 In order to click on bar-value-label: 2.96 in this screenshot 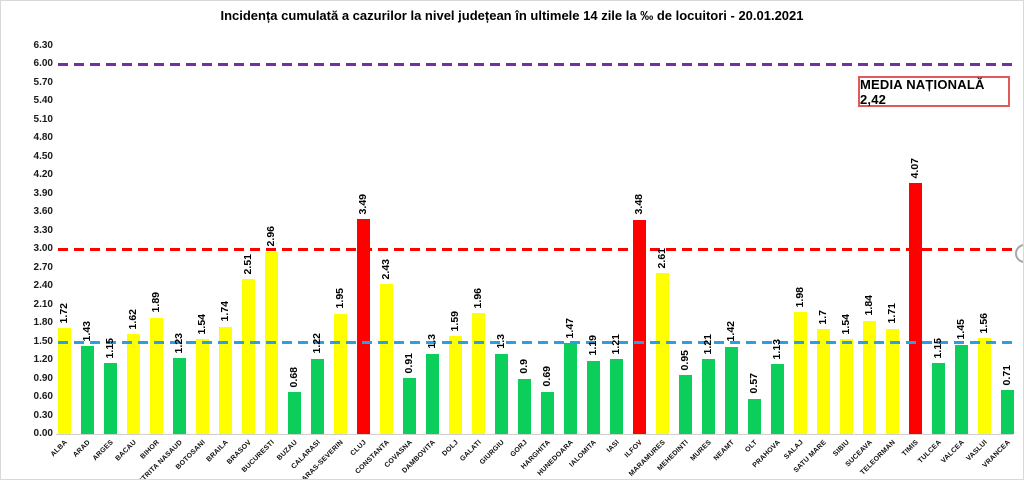, I will do `click(271, 236)`.